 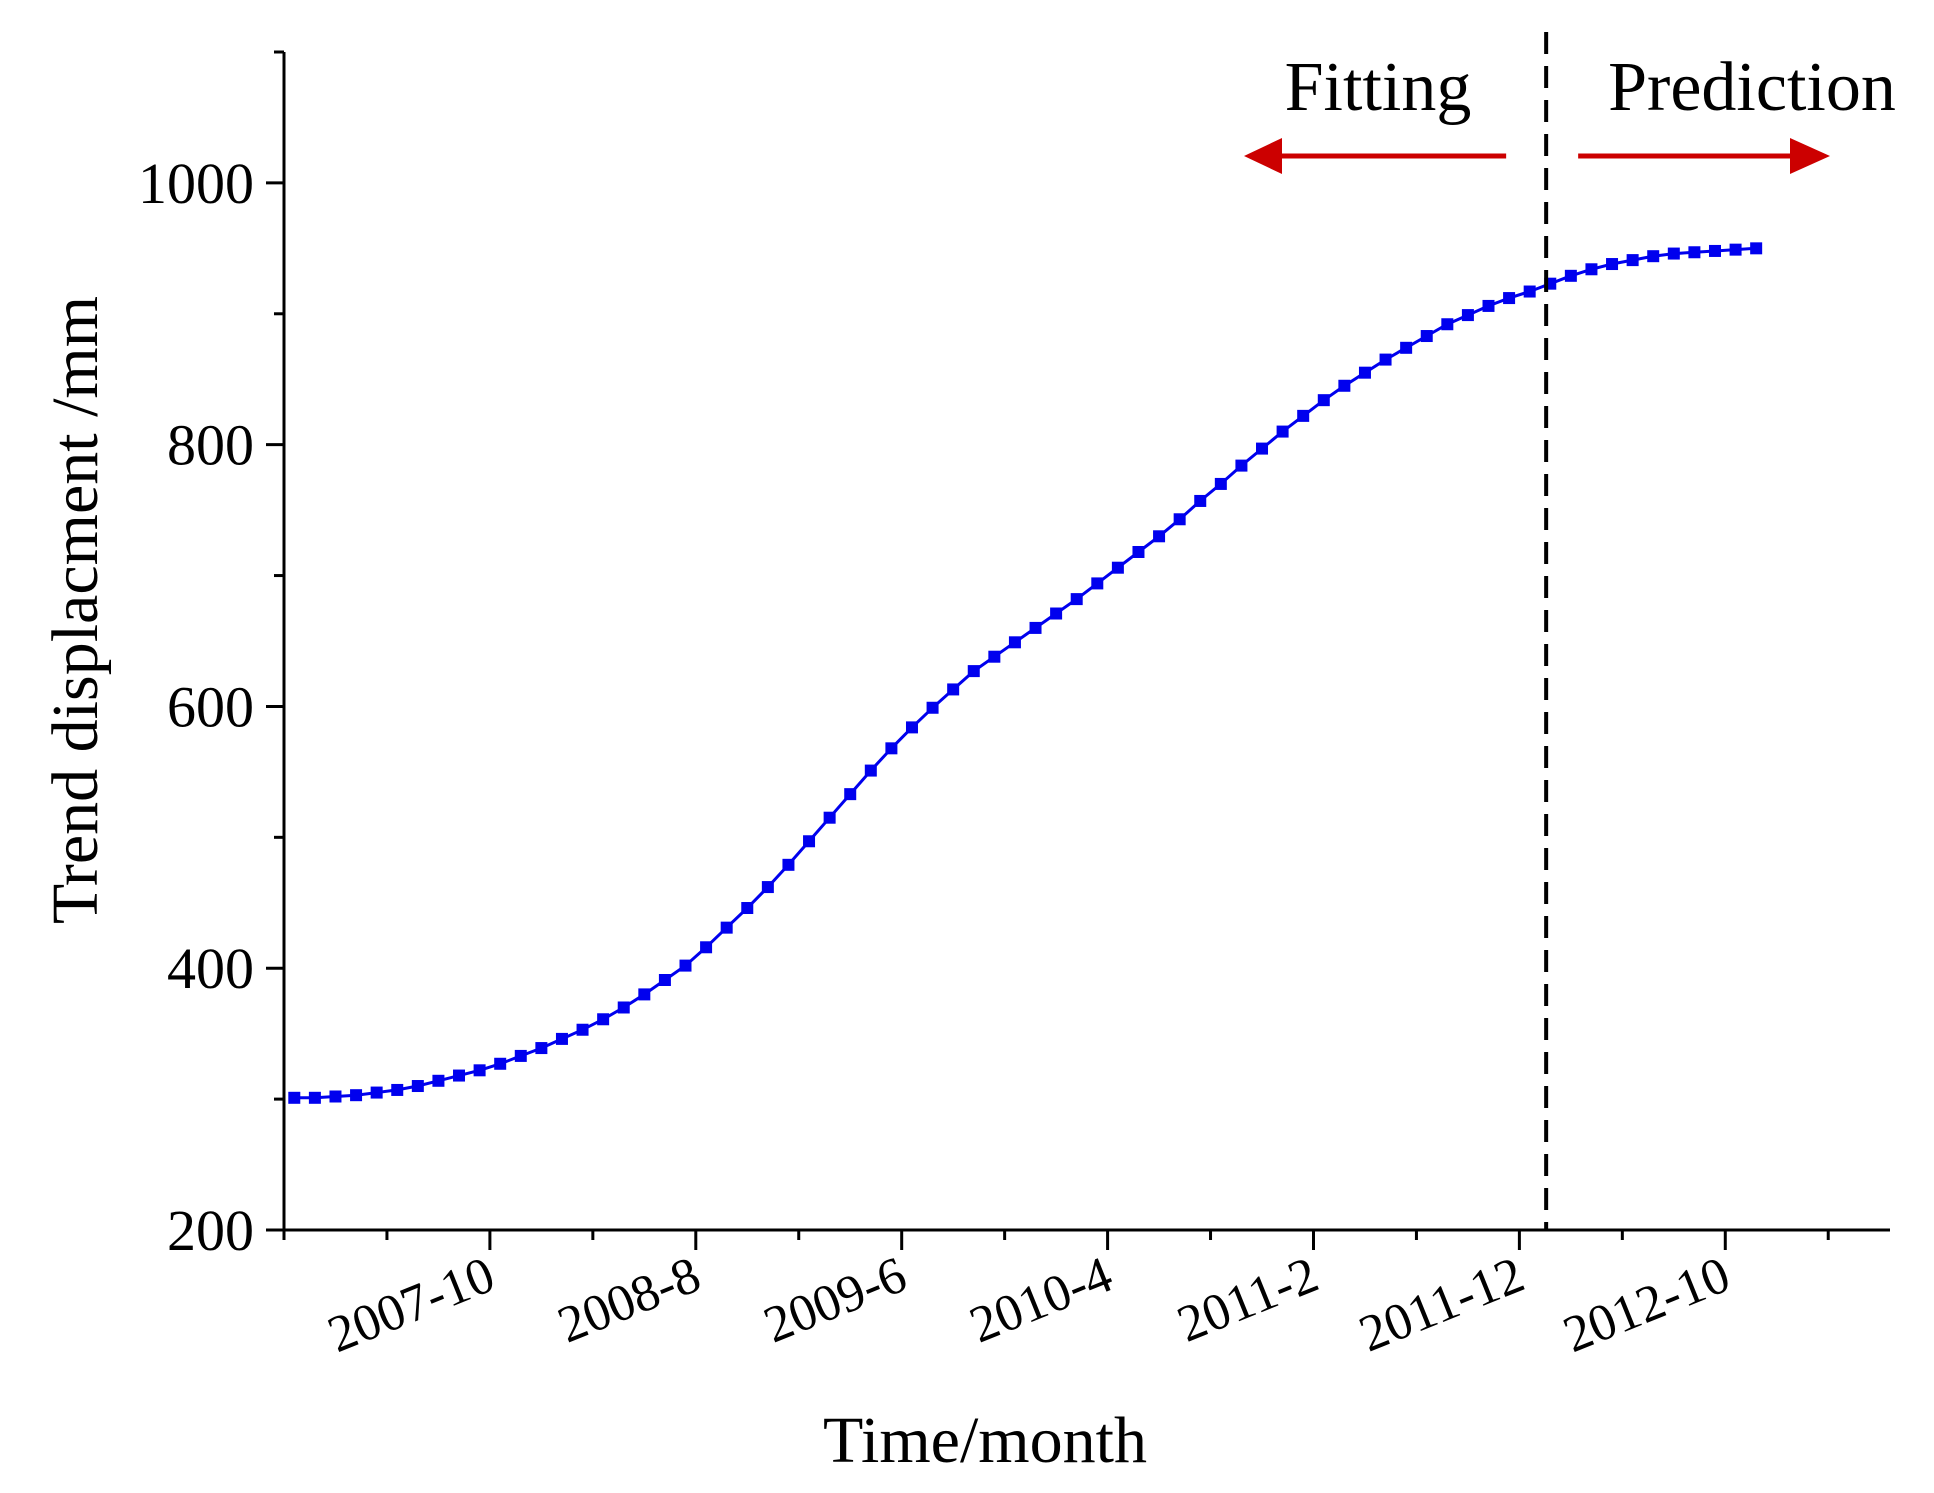 I want to click on x-tick-label: 2009-6, so click(x=835, y=1300).